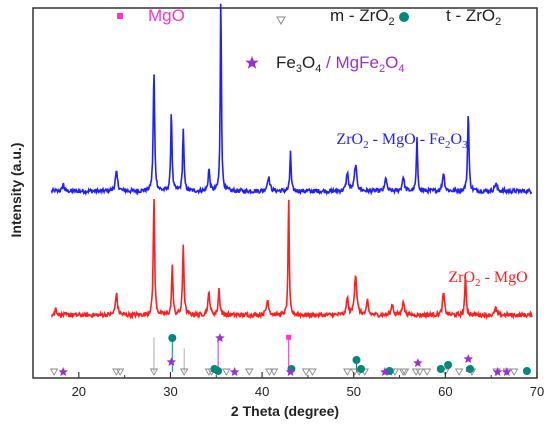  Describe the element at coordinates (445, 391) in the screenshot. I see `x-tick-label: 60` at that location.